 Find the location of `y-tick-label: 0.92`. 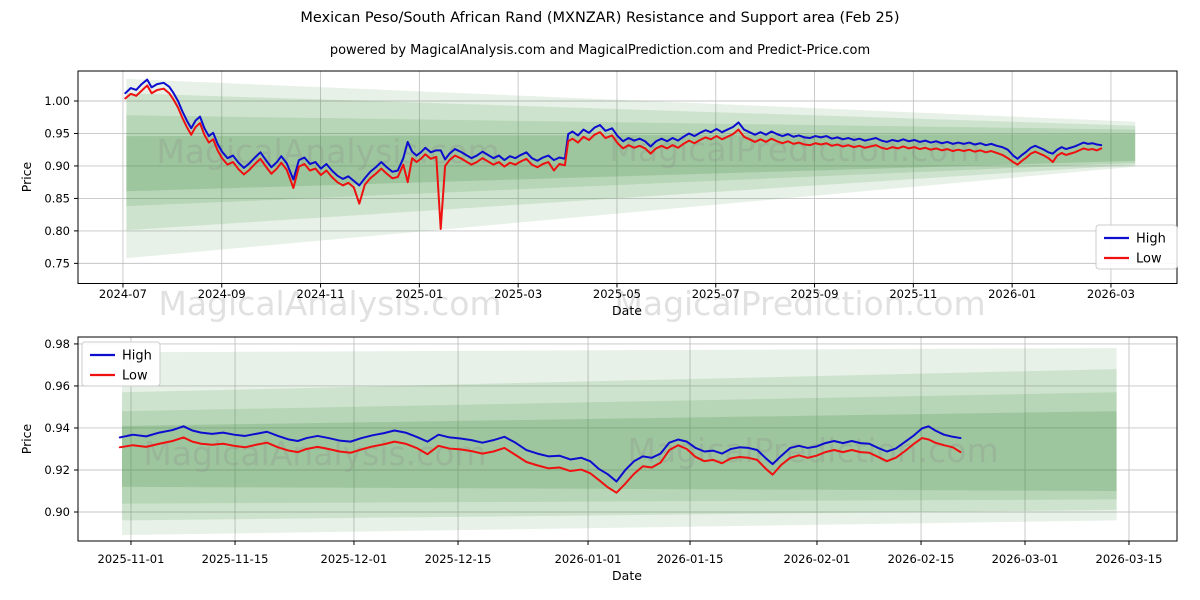

y-tick-label: 0.92 is located at coordinates (57, 470).